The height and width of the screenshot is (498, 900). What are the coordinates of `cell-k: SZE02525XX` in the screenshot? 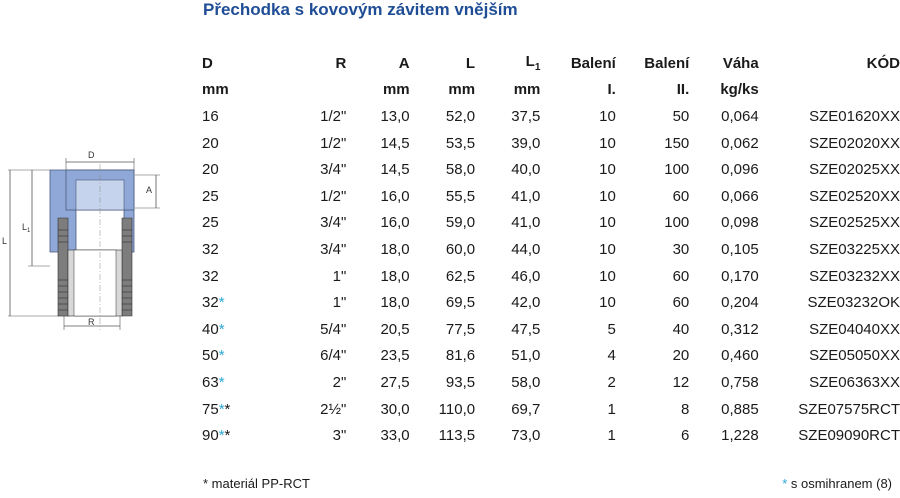 It's located at (854, 223).